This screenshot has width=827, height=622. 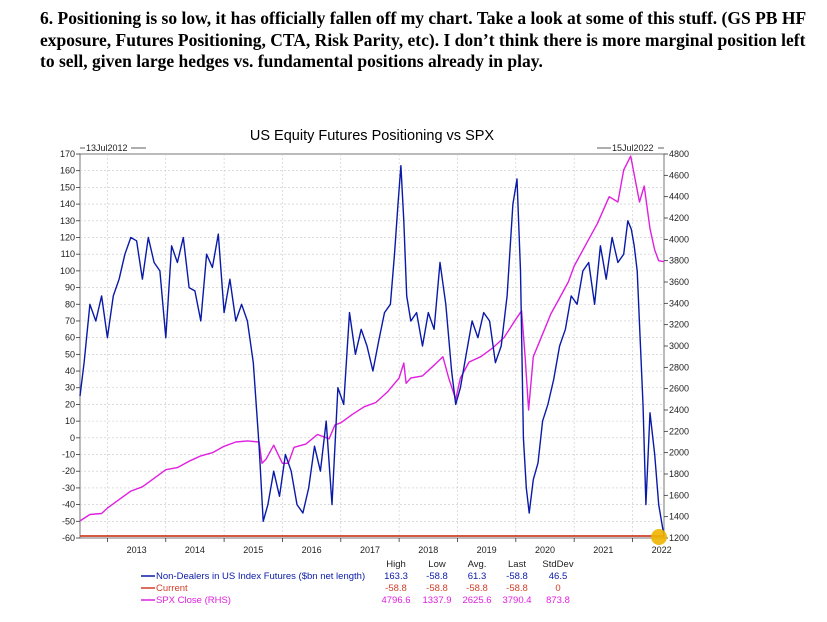 I want to click on stat-header-avg: Avg., so click(x=477, y=564).